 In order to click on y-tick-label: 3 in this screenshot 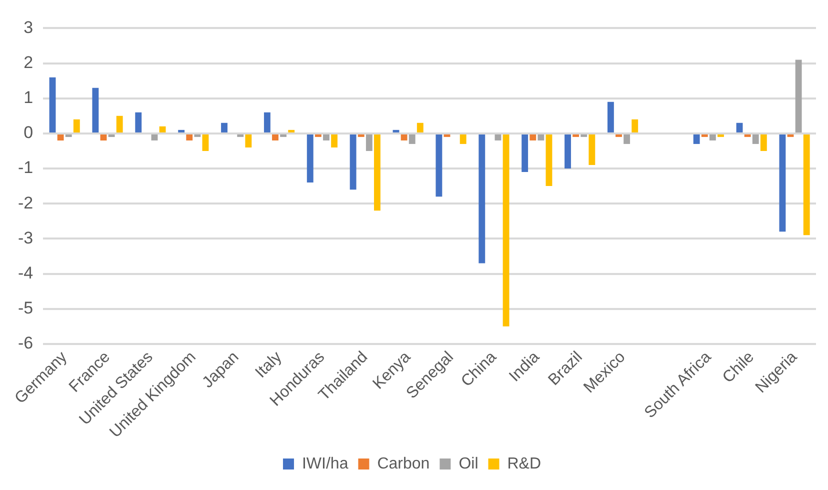, I will do `click(29, 27)`.